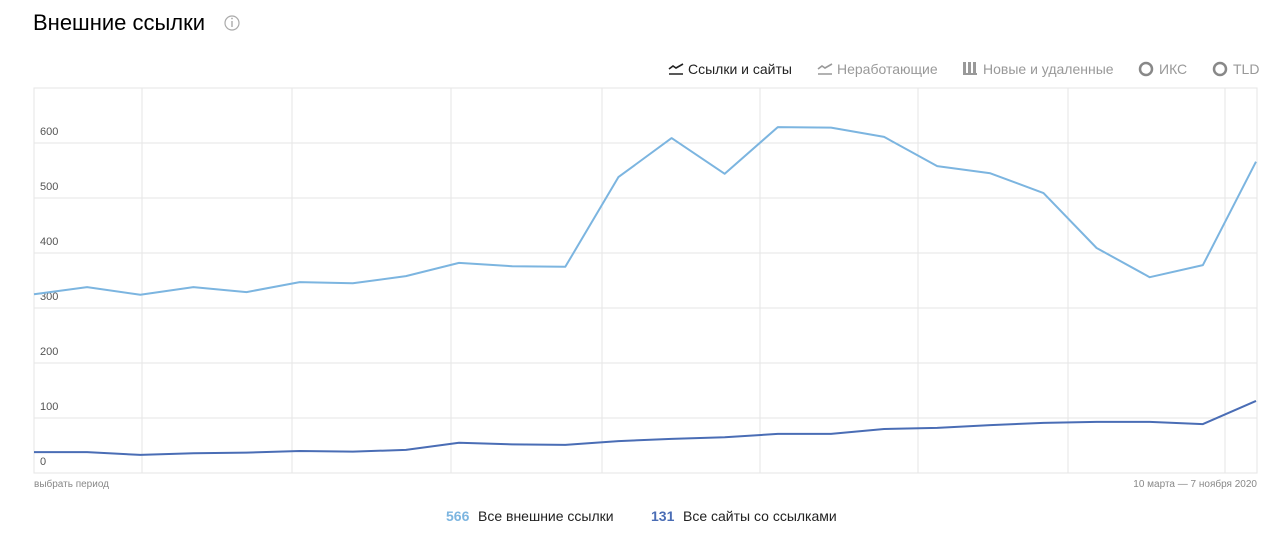 The width and height of the screenshot is (1280, 544). I want to click on tab: ИКС, so click(1173, 69).